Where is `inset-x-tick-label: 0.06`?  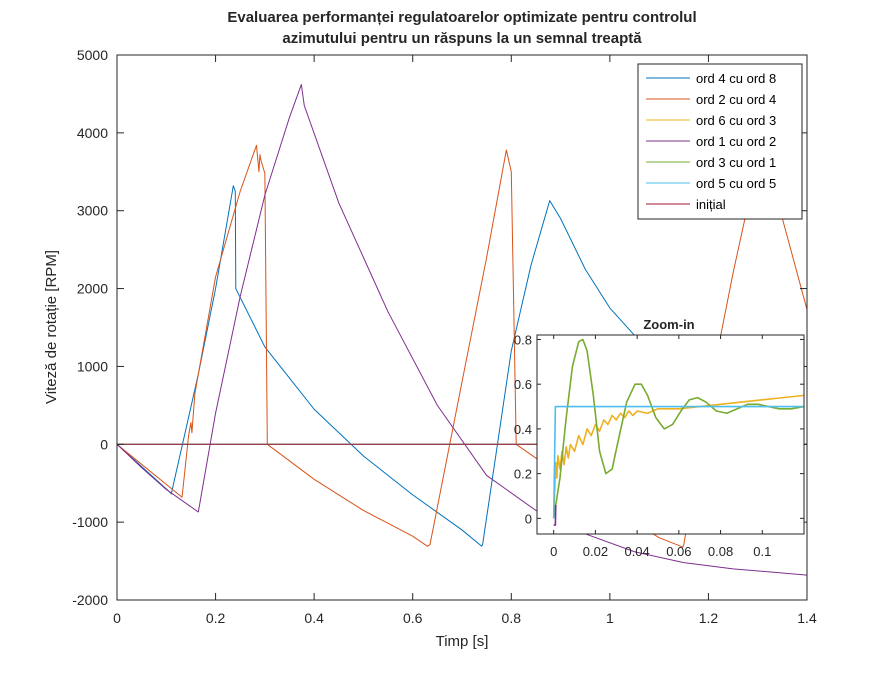 inset-x-tick-label: 0.06 is located at coordinates (678, 551).